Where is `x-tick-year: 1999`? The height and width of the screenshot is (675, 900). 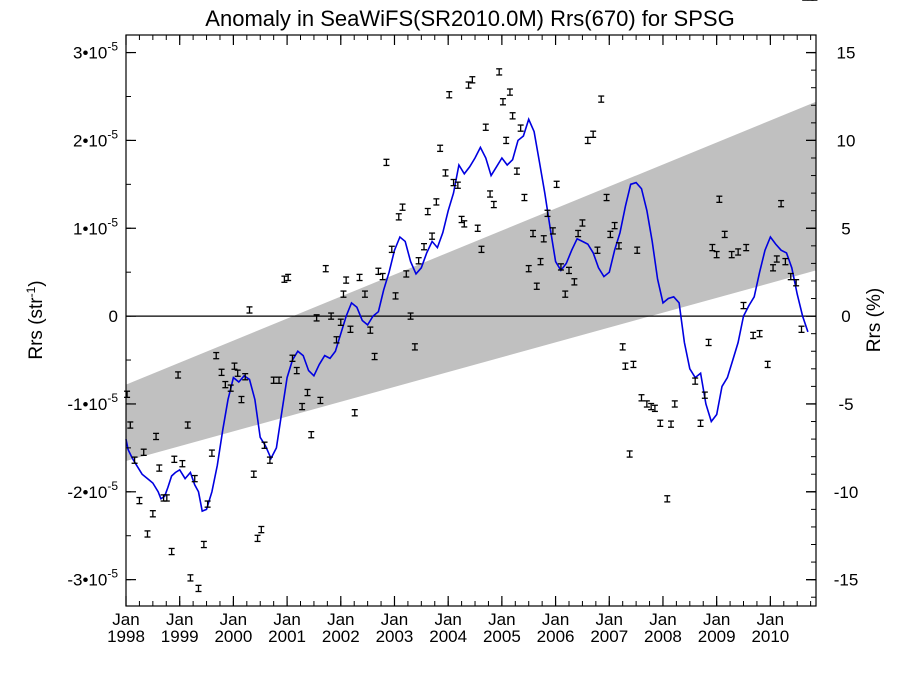
x-tick-year: 1999 is located at coordinates (180, 636).